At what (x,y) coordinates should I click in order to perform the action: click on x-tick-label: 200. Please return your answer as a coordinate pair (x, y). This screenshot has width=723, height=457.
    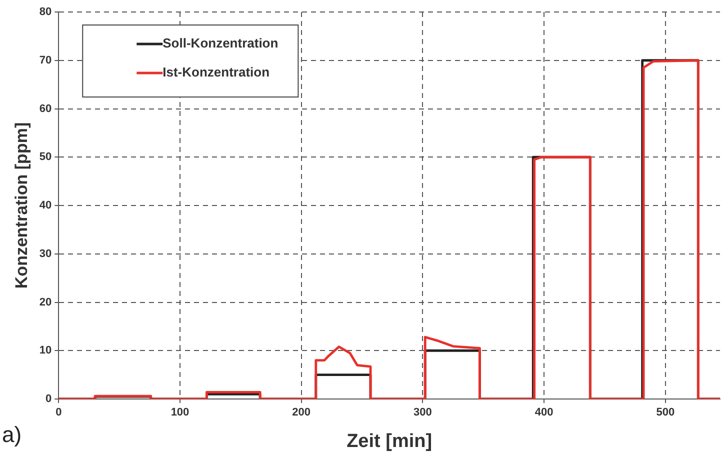
    Looking at the image, I should click on (301, 412).